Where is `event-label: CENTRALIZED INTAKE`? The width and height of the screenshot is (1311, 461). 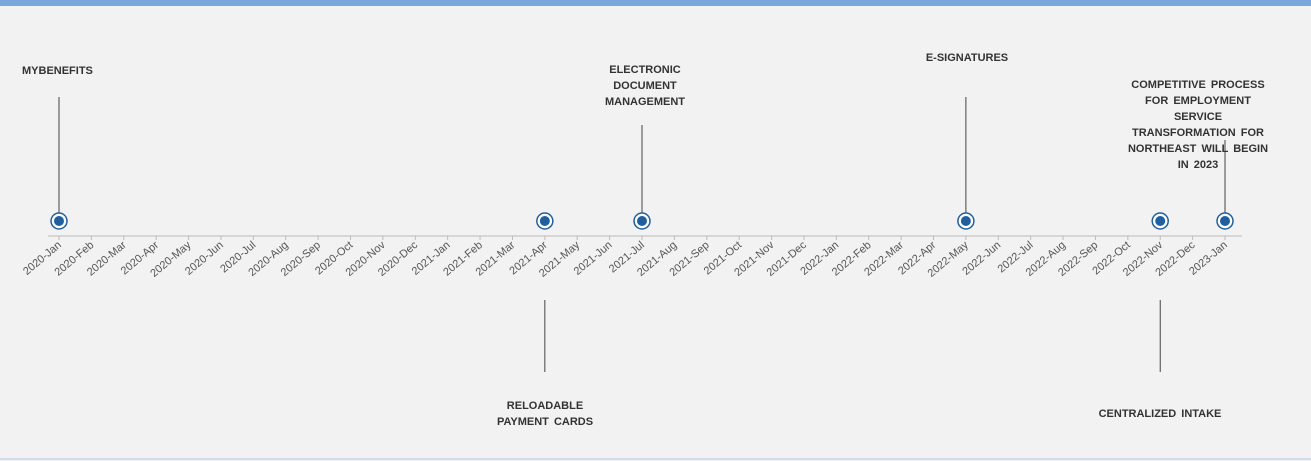
event-label: CENTRALIZED INTAKE is located at coordinates (1160, 414).